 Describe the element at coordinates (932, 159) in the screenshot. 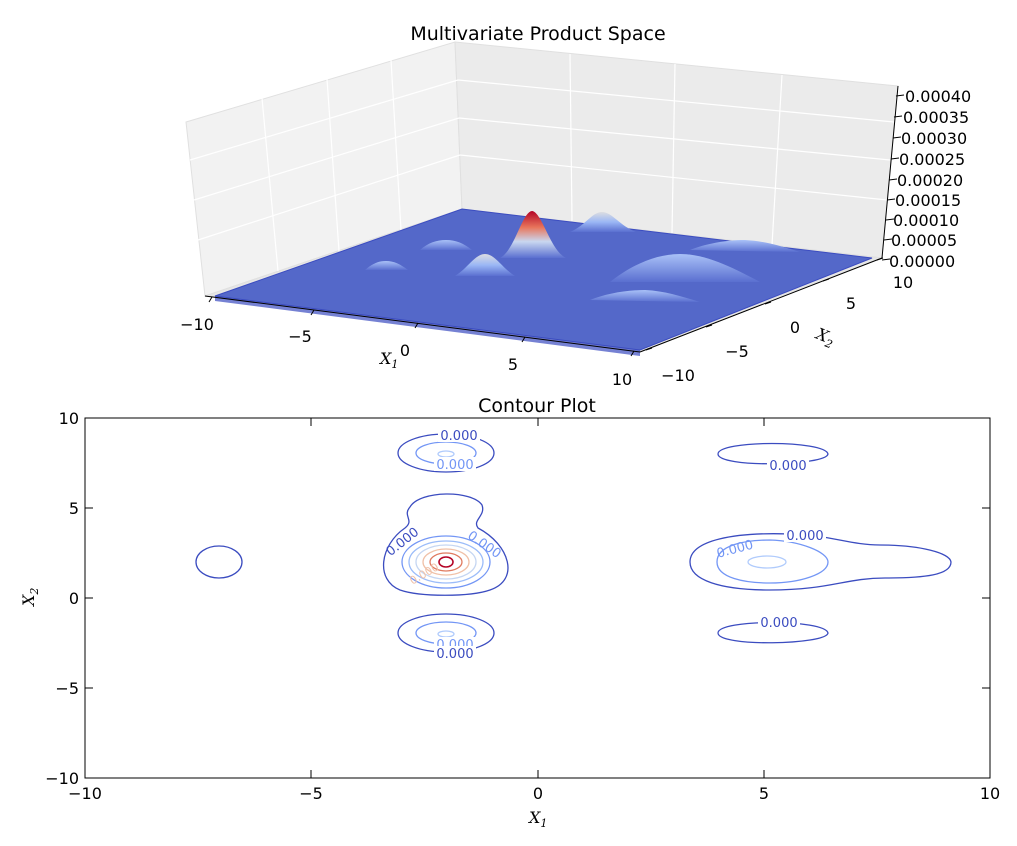

I see `z-tick-label: 0.00025` at that location.